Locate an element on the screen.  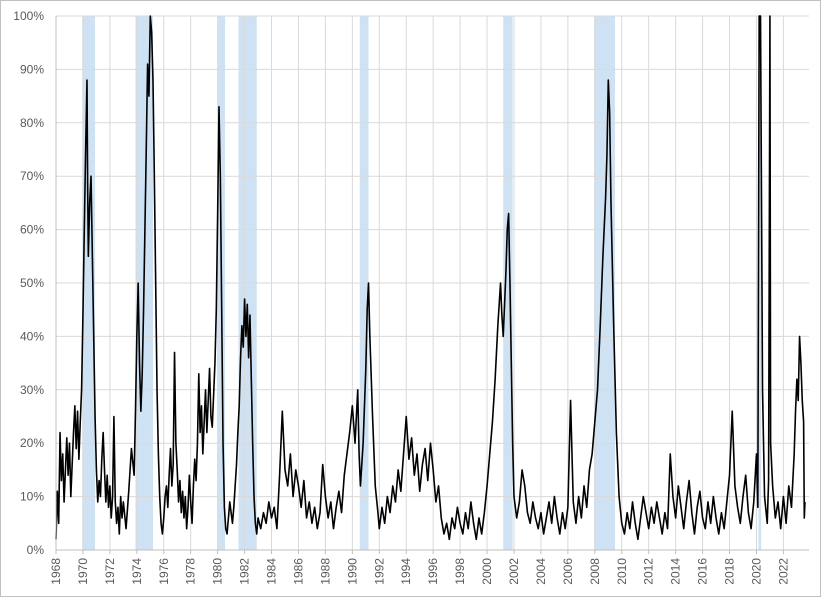
x-tick-label-7: 1982 is located at coordinates (245, 571).